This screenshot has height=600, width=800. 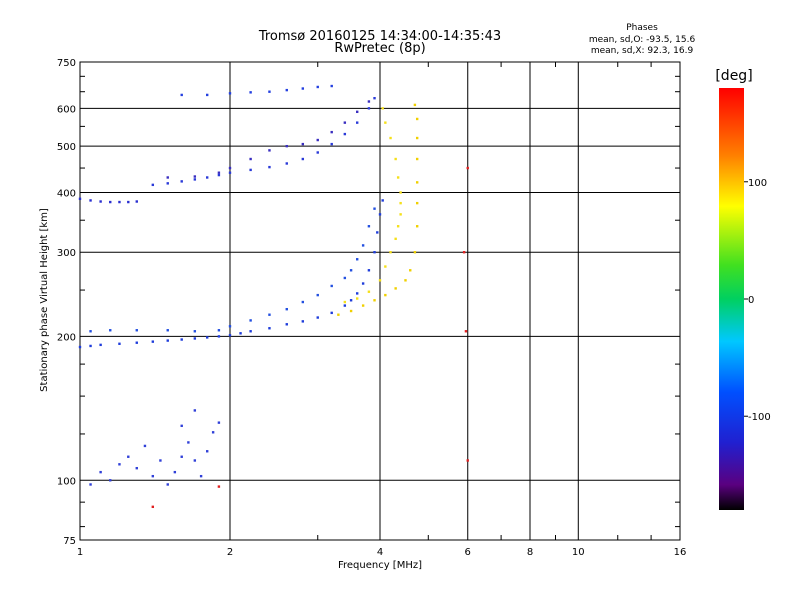 I want to click on y-tick-label: 400, so click(x=66, y=193).